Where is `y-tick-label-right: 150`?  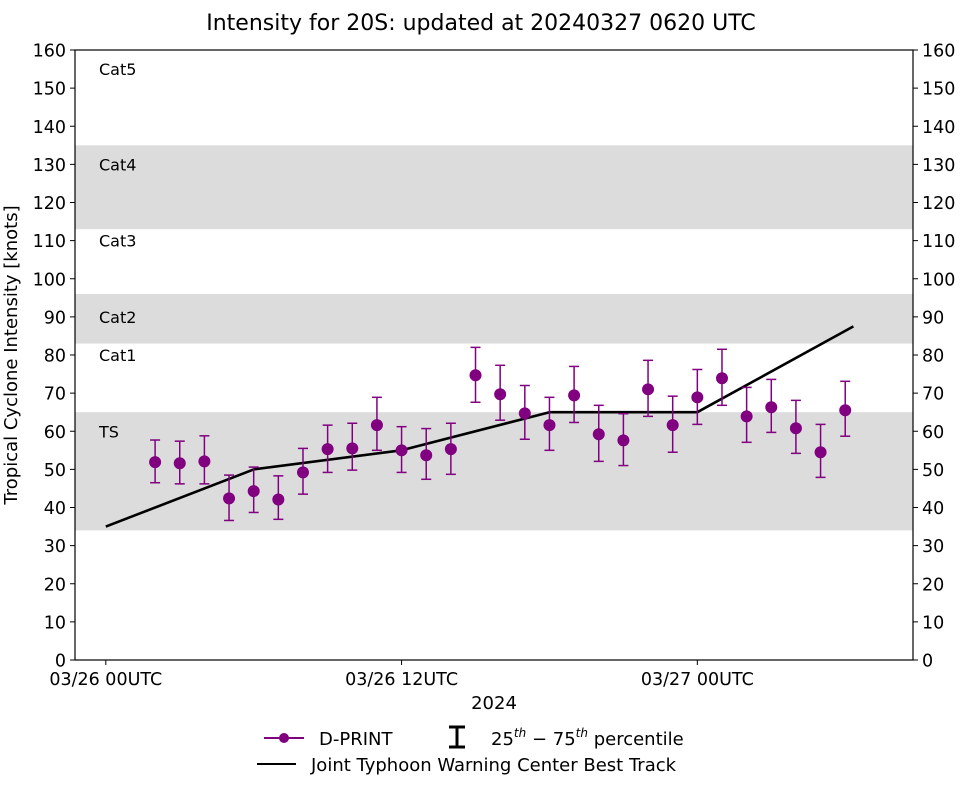 y-tick-label-right: 150 is located at coordinates (938, 90).